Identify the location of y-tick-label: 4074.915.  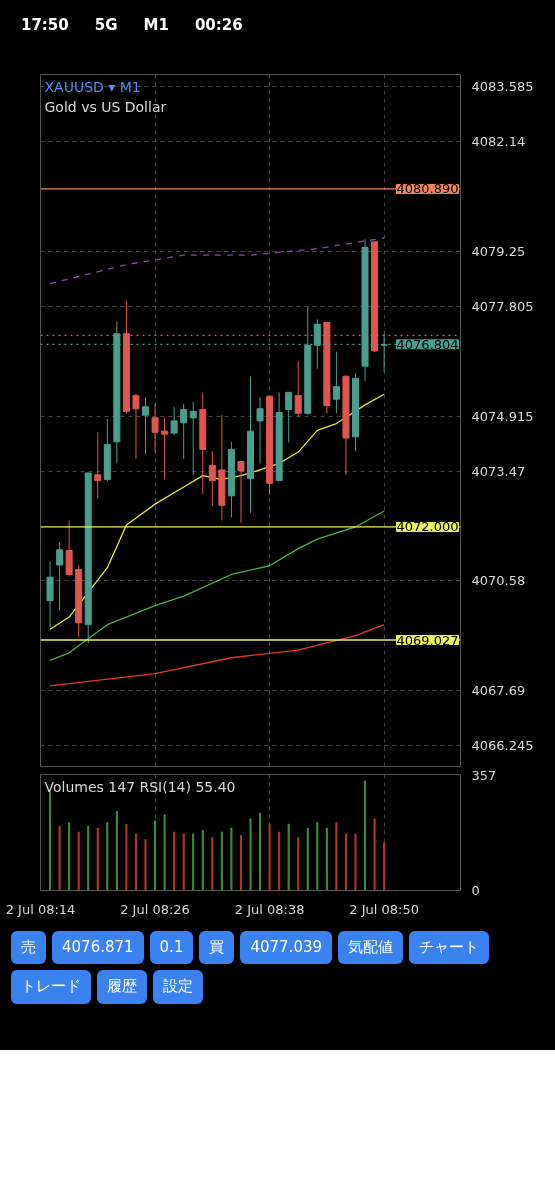
(502, 416).